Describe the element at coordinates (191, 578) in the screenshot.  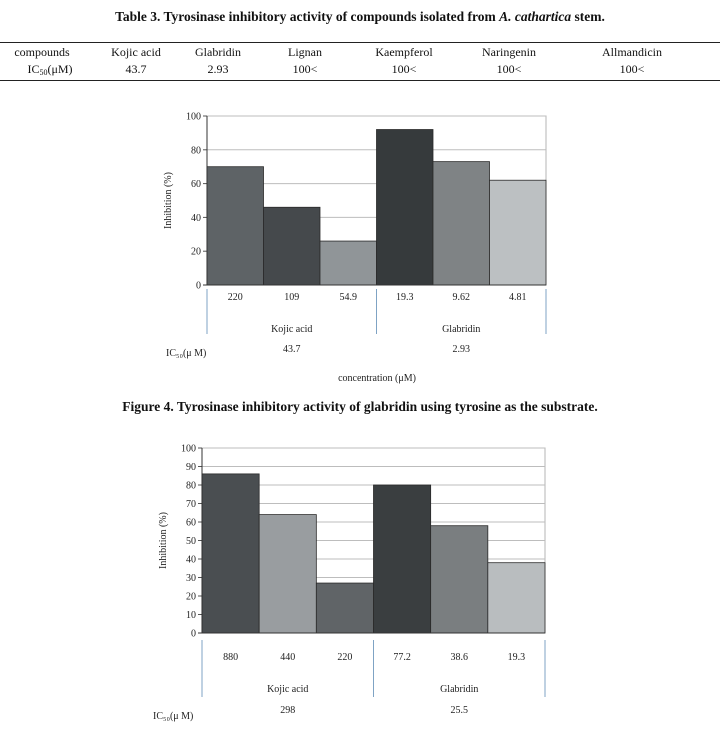
I see `y-tick-label: 30` at that location.